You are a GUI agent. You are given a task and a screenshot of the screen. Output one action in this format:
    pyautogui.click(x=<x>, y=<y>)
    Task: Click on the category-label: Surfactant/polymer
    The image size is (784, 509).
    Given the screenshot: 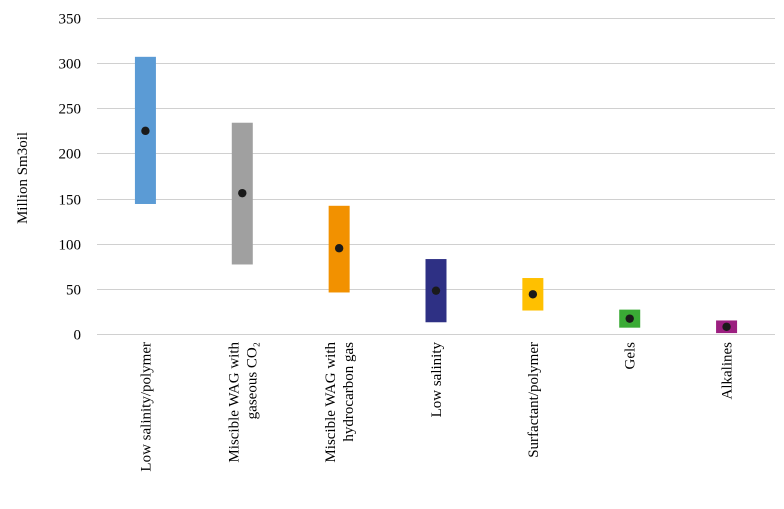 What is the action you would take?
    pyautogui.click(x=534, y=400)
    